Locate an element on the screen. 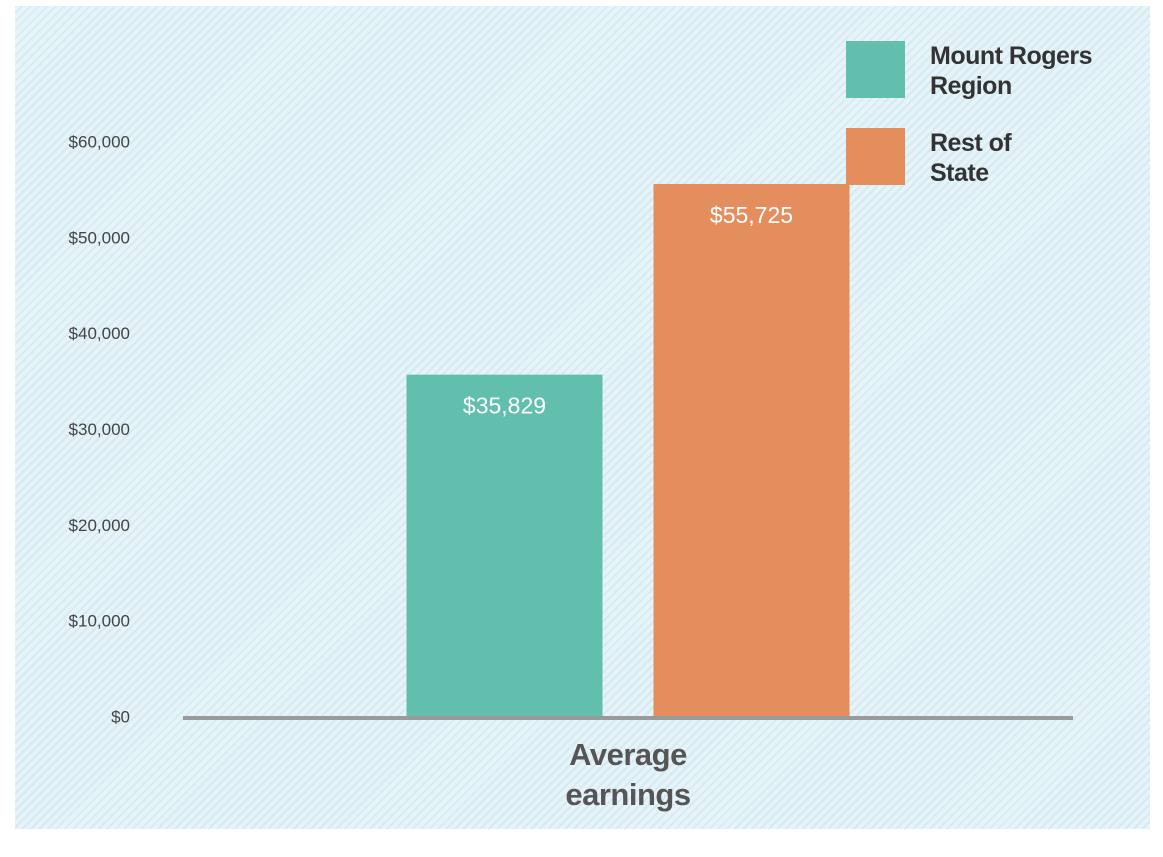 The image size is (1163, 857). y-tick-label: $10,000 is located at coordinates (99, 621).